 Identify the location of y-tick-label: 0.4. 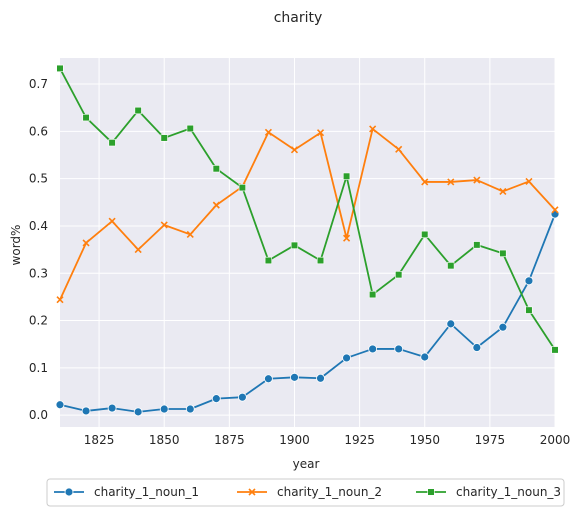
(38, 226).